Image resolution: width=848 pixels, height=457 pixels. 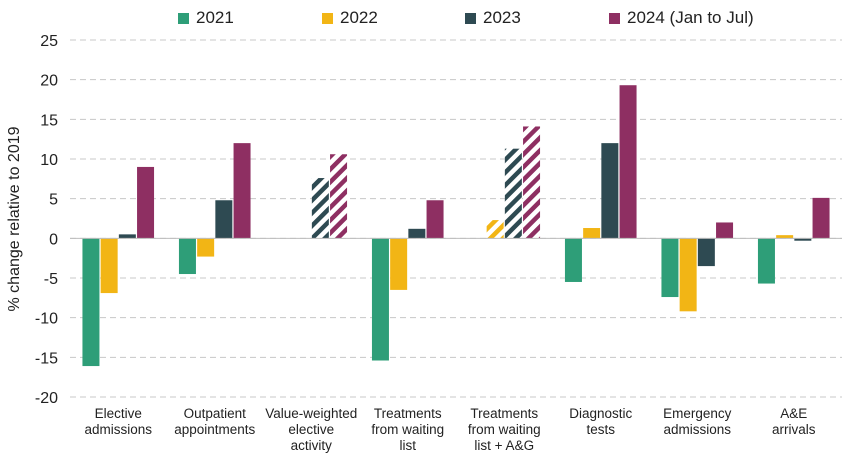 I want to click on legend-item-2022: 2022, so click(x=350, y=18).